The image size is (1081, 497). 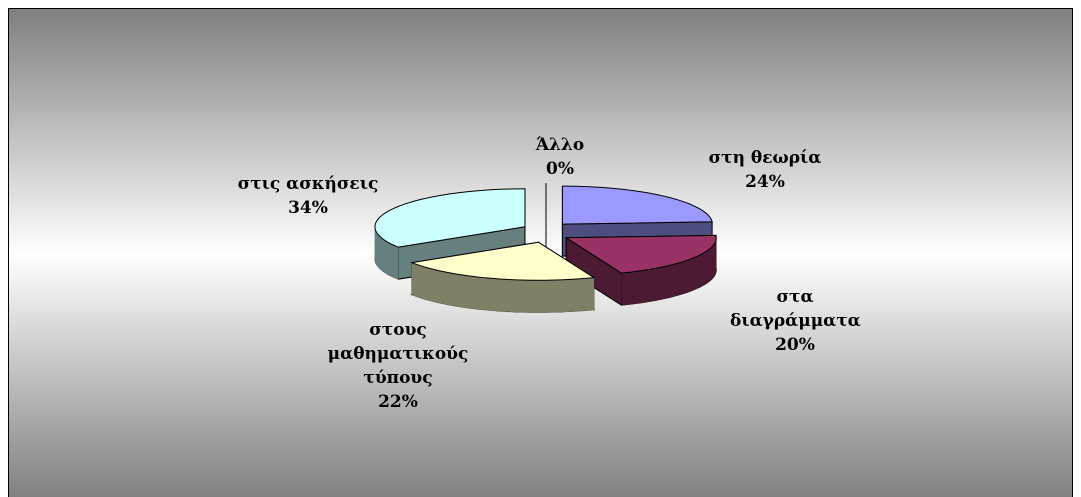 I want to click on category-label: στους μαθηματικούς τύπους, so click(x=398, y=354).